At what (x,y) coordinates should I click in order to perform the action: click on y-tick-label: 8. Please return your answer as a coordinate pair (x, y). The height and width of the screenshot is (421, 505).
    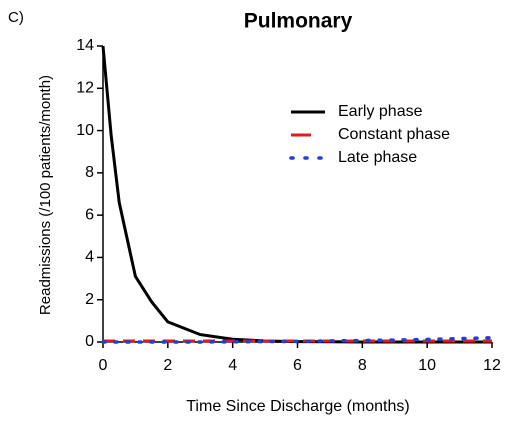
    Looking at the image, I should click on (89, 172).